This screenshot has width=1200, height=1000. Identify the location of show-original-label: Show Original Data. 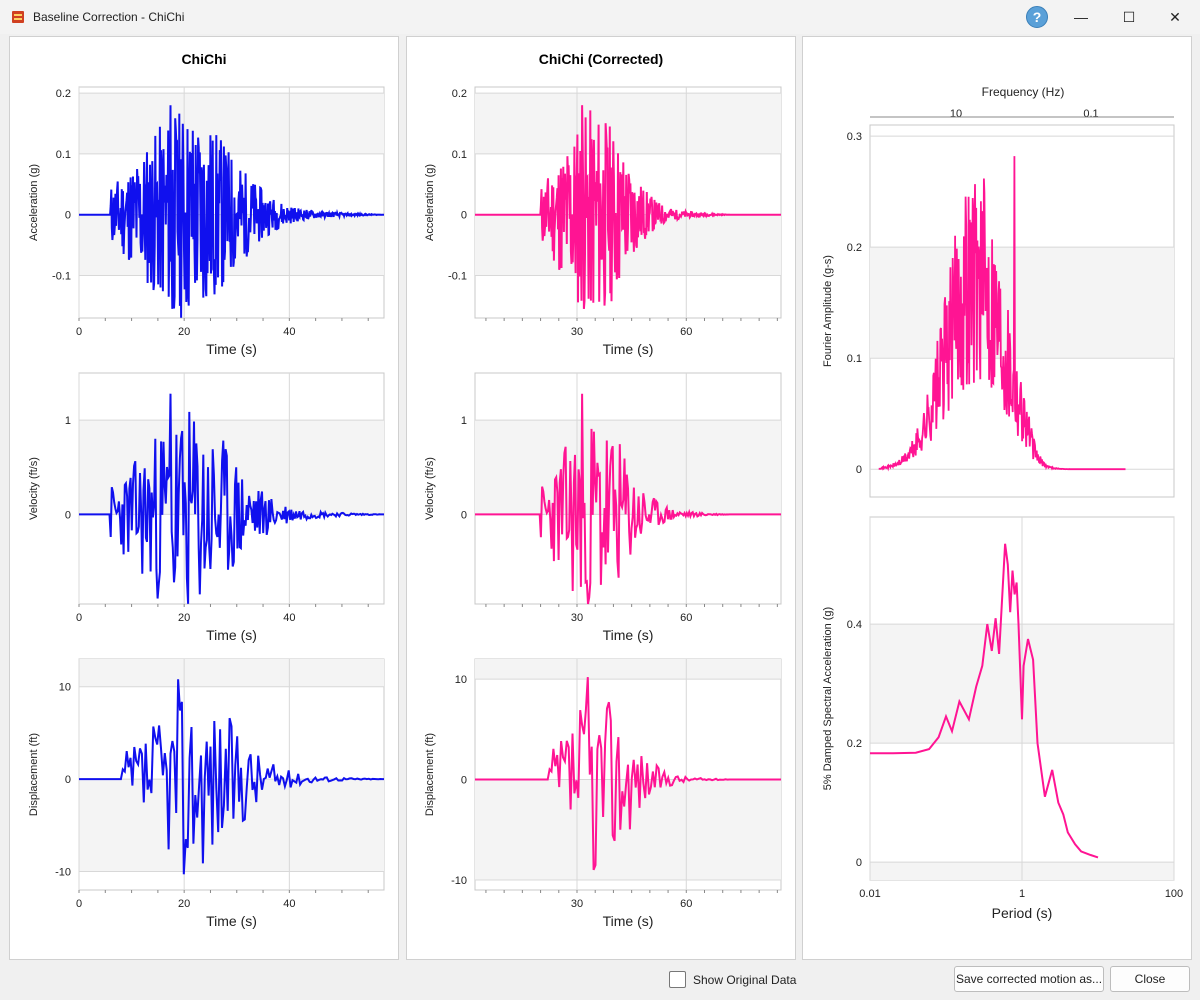
(745, 980).